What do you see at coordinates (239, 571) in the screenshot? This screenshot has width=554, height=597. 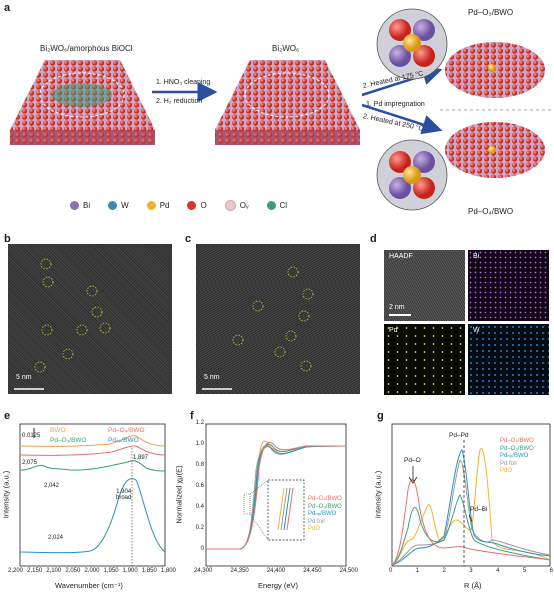 I see `f-xtick: 24,350` at bounding box center [239, 571].